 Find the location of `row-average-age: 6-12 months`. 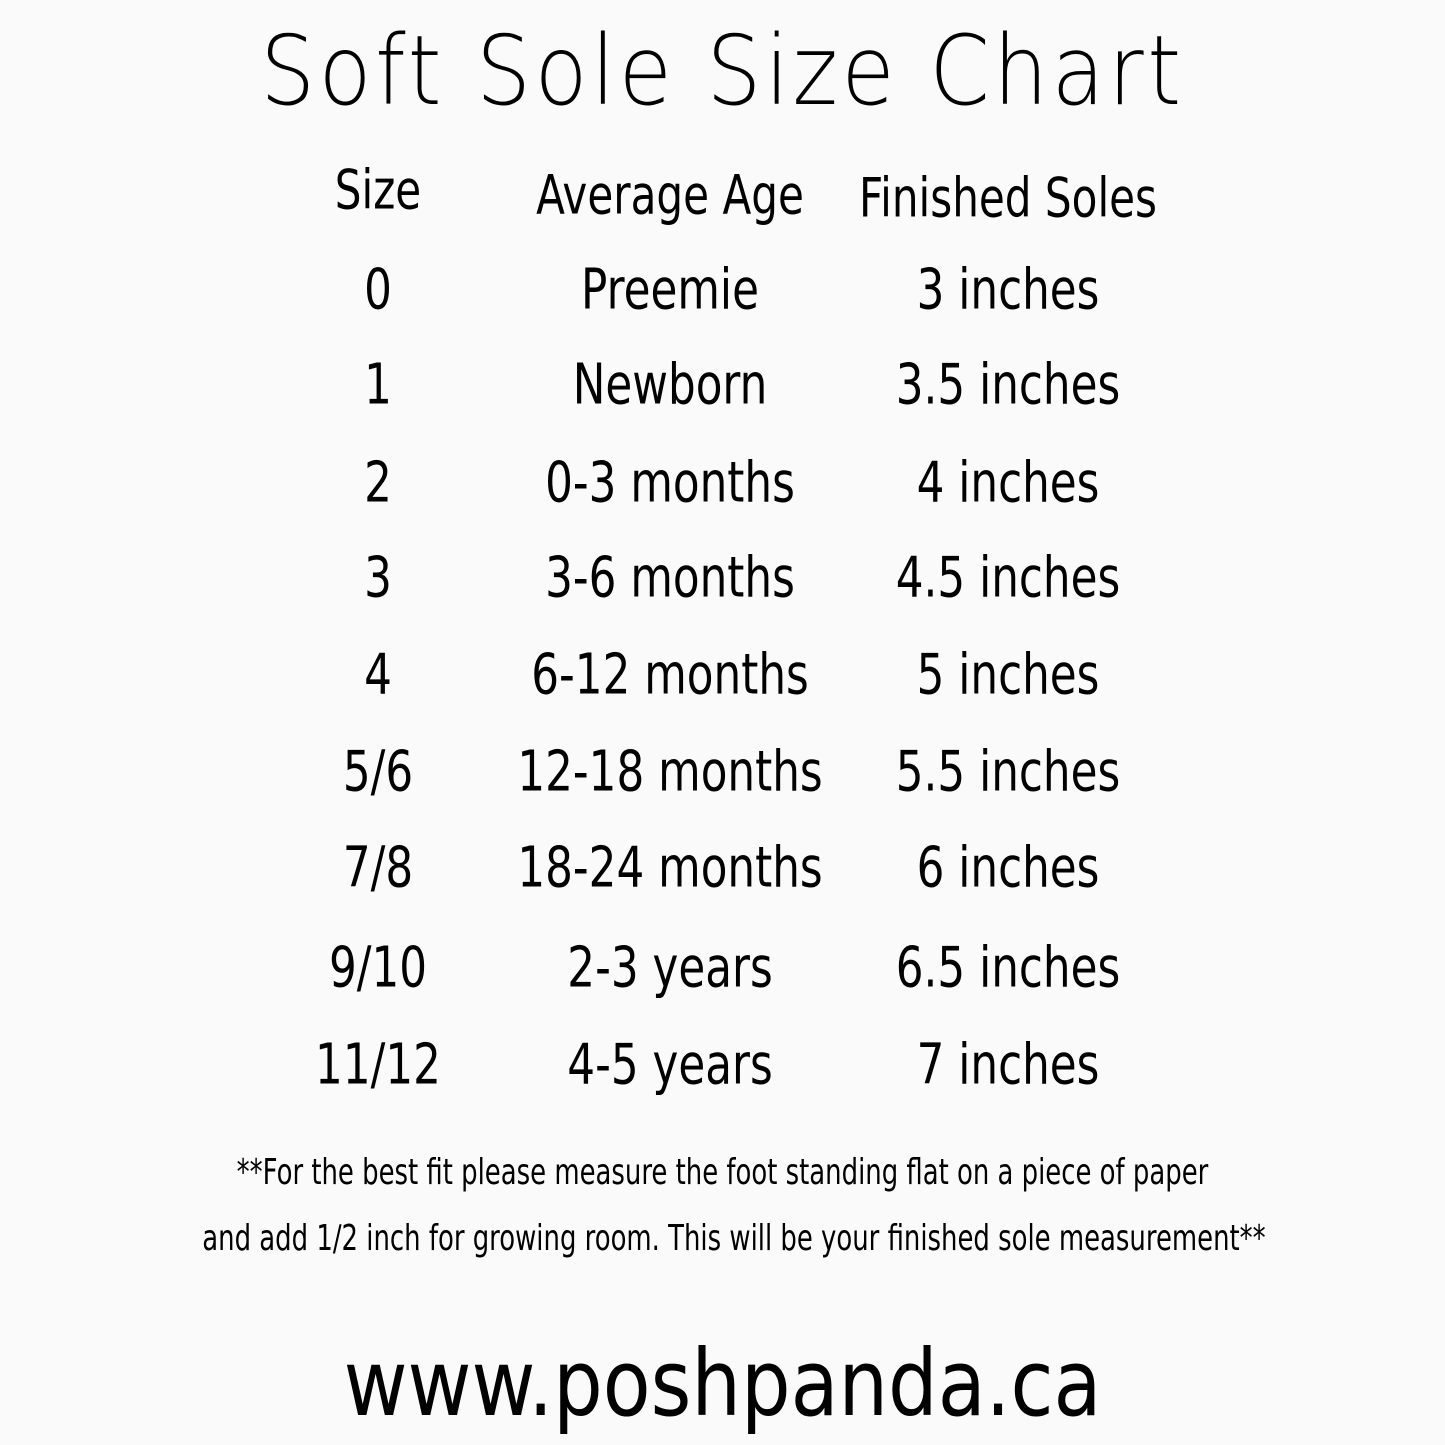

row-average-age: 6-12 months is located at coordinates (670, 675).